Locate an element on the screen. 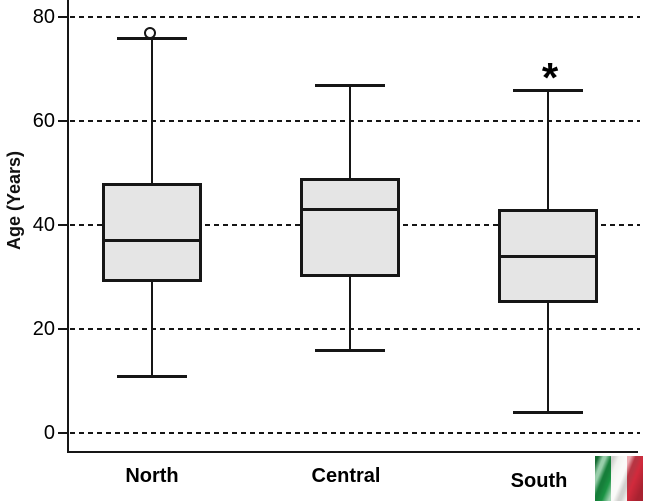 The height and width of the screenshot is (502, 646). outlier-circle is located at coordinates (150, 32).